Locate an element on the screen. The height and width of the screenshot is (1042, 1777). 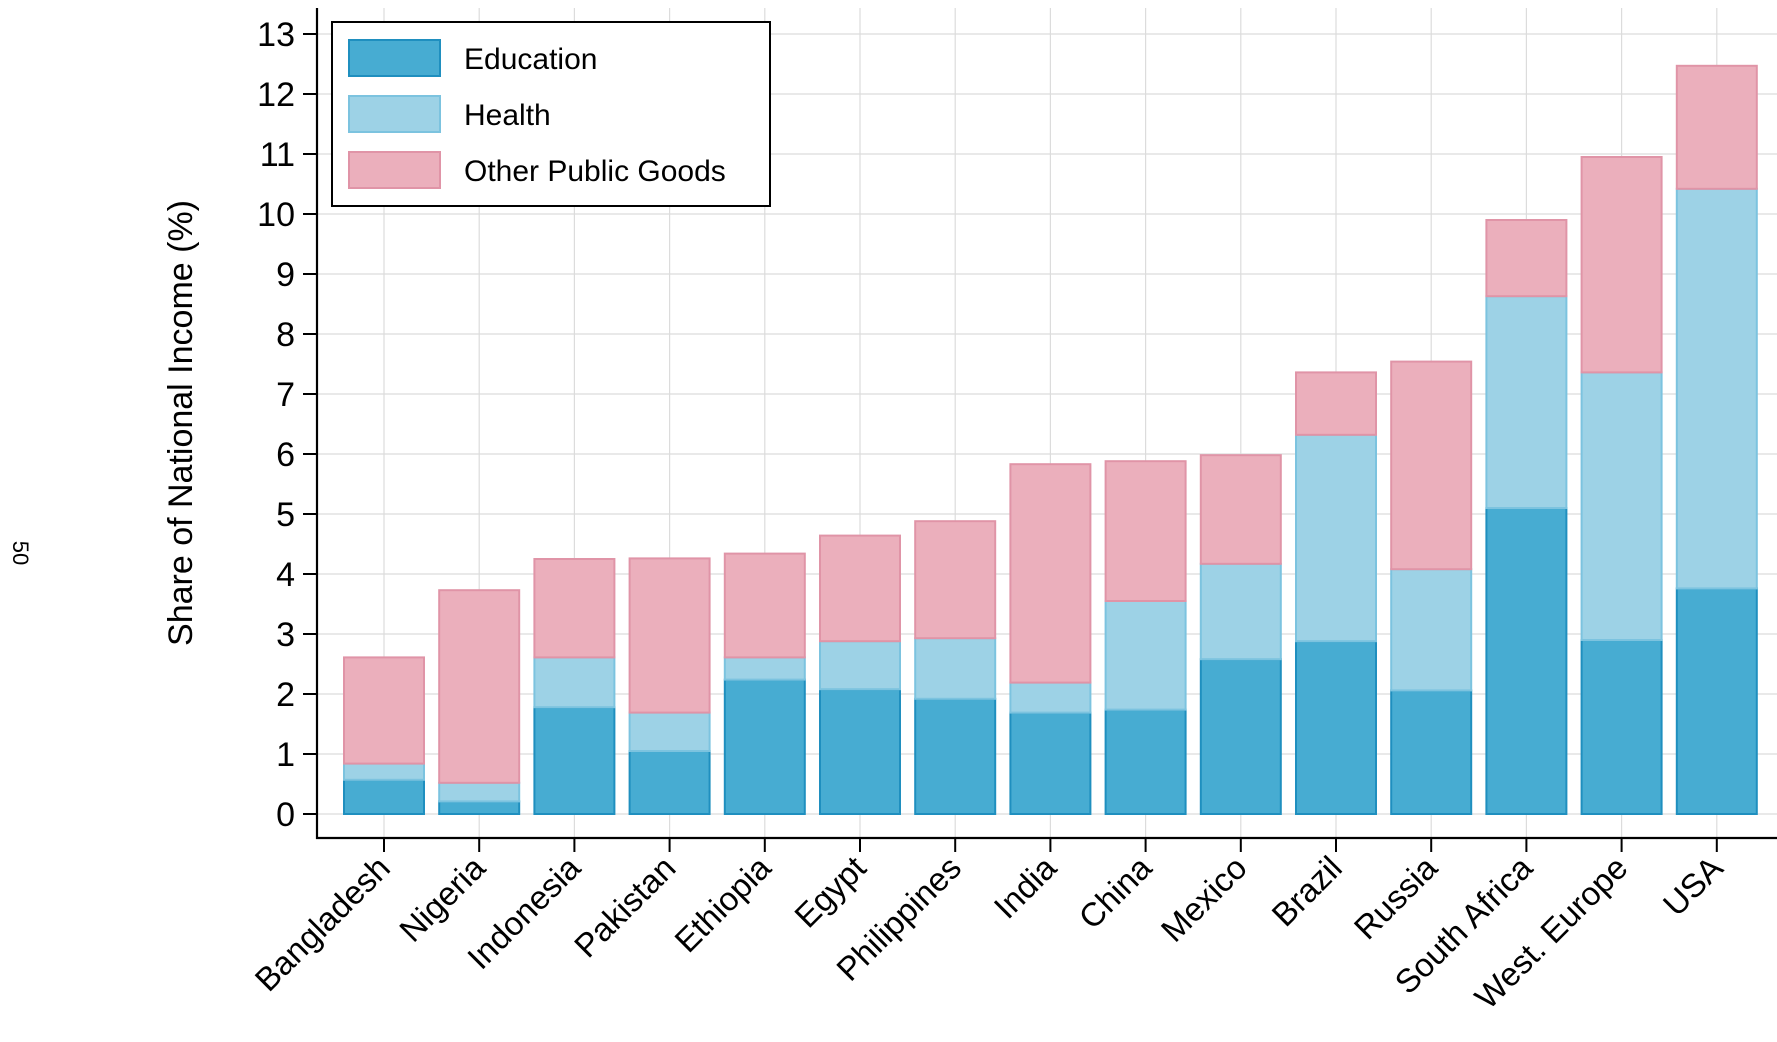
y-tick-label: 2 is located at coordinates (285, 695).